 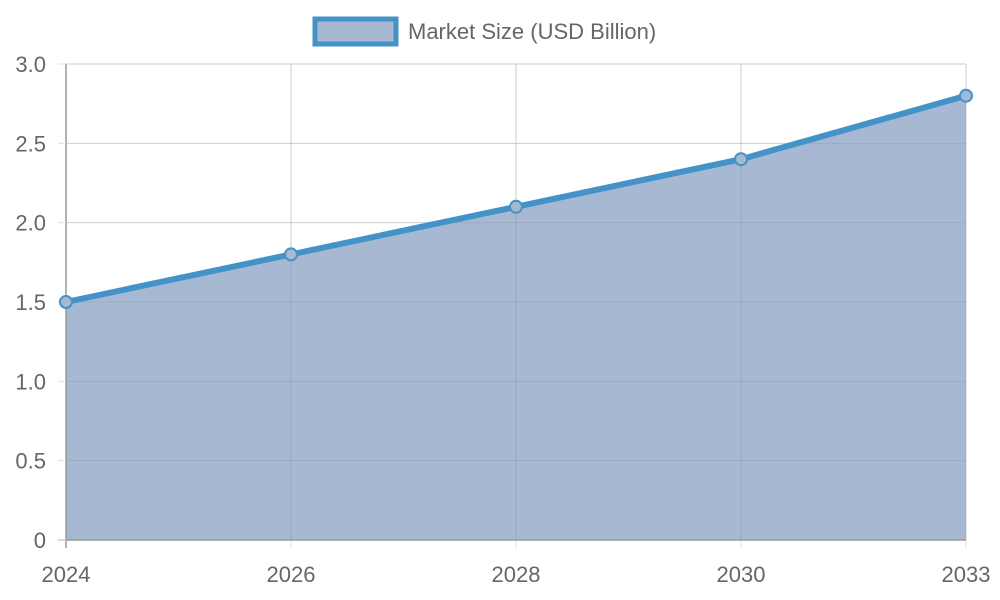 What do you see at coordinates (30, 143) in the screenshot?
I see `y-tick-label: 2.5` at bounding box center [30, 143].